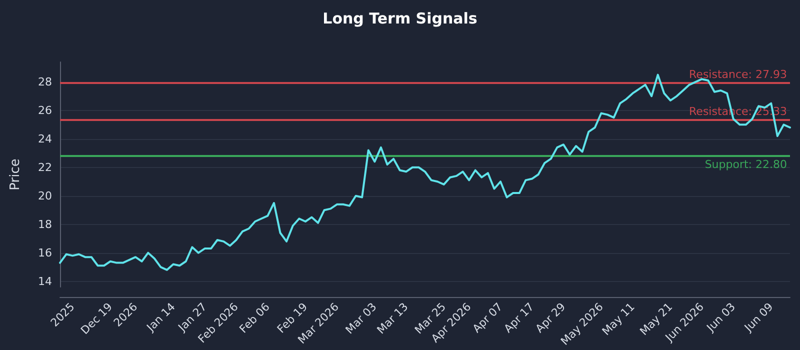  Describe the element at coordinates (45, 139) in the screenshot. I see `y-tick-label: 24` at that location.